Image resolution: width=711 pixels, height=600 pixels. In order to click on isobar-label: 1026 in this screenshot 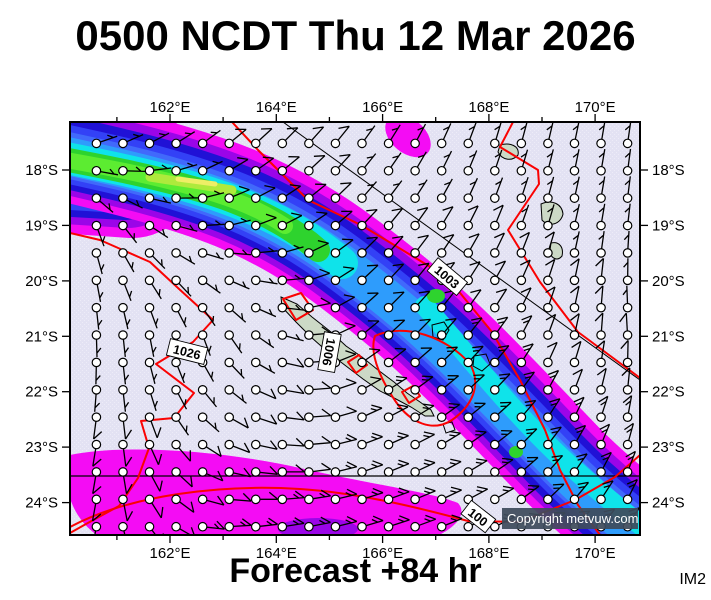, I will do `click(187, 351)`.